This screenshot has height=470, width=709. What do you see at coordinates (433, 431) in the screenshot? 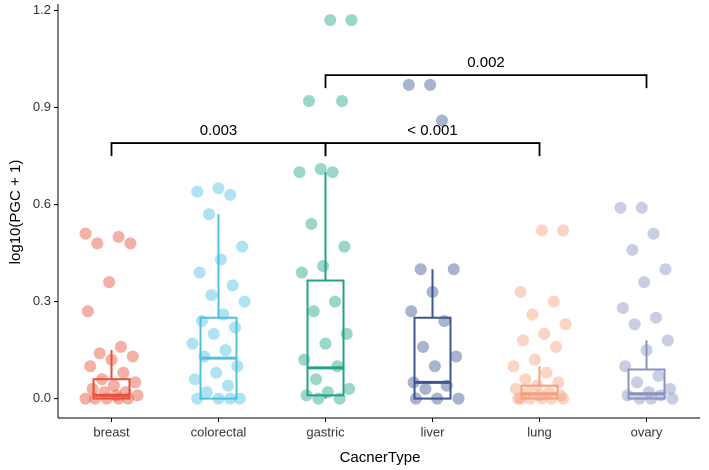
I see `x-tick-label: liver` at bounding box center [433, 431].